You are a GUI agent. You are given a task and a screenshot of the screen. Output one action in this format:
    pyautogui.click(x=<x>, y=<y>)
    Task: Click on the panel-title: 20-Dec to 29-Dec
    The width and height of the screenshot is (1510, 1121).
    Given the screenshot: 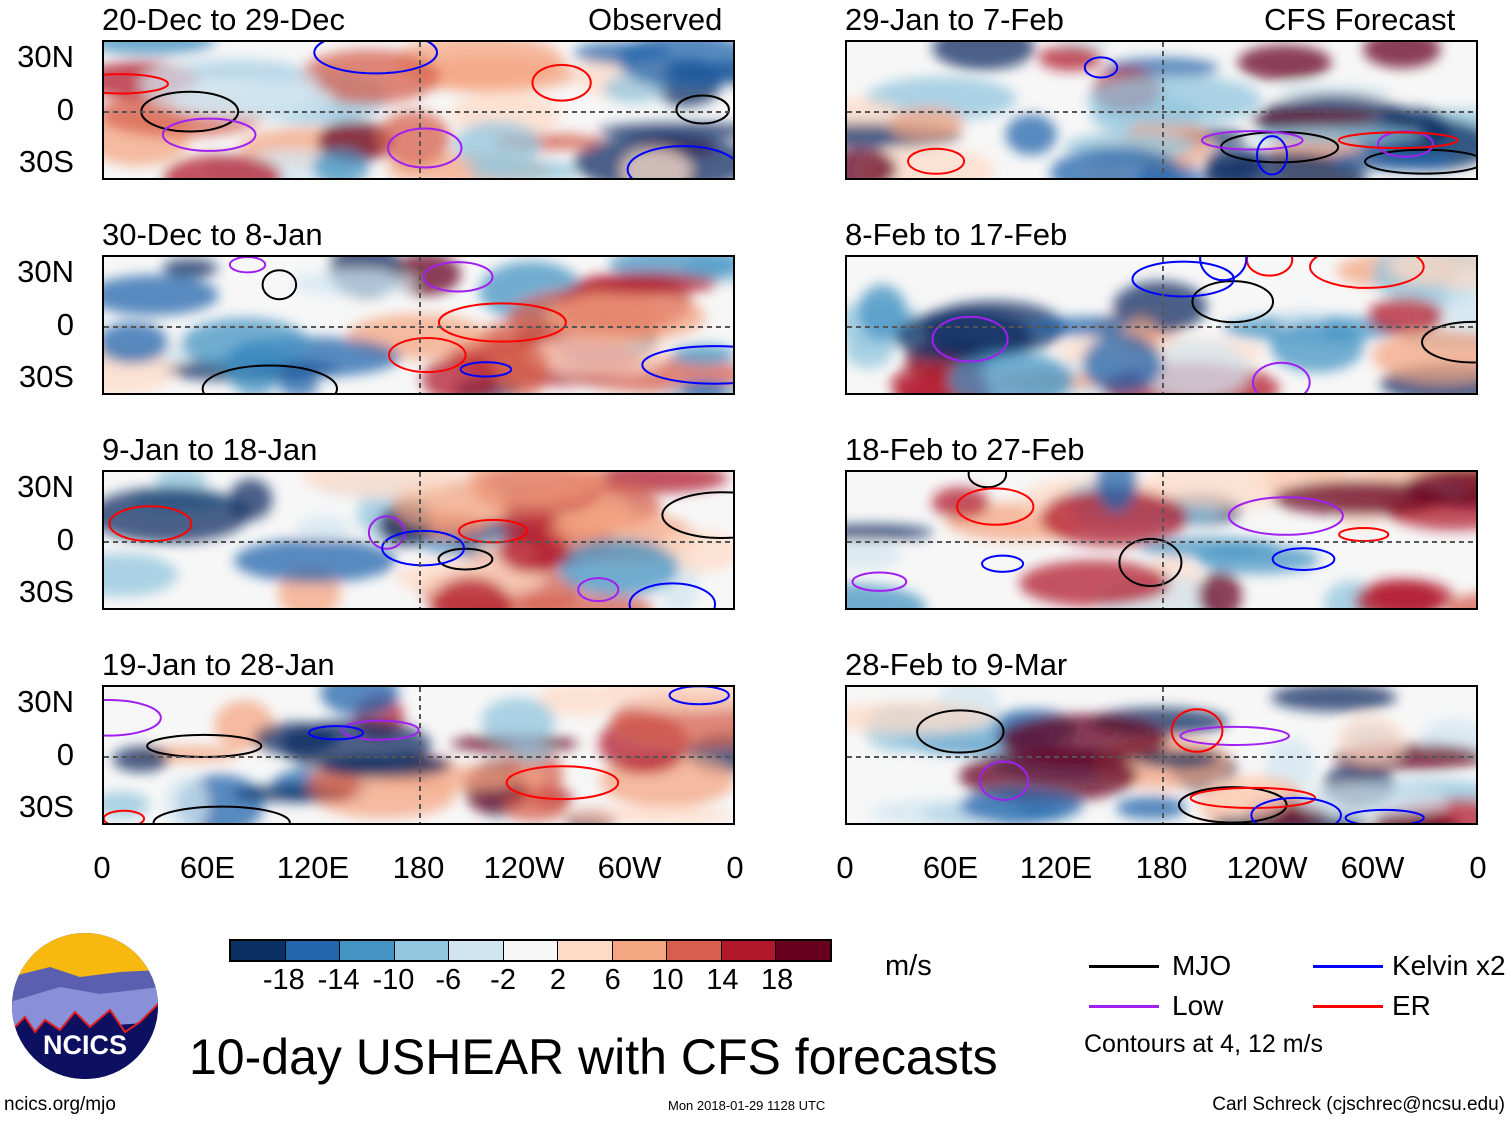 What is the action you would take?
    pyautogui.click(x=223, y=19)
    